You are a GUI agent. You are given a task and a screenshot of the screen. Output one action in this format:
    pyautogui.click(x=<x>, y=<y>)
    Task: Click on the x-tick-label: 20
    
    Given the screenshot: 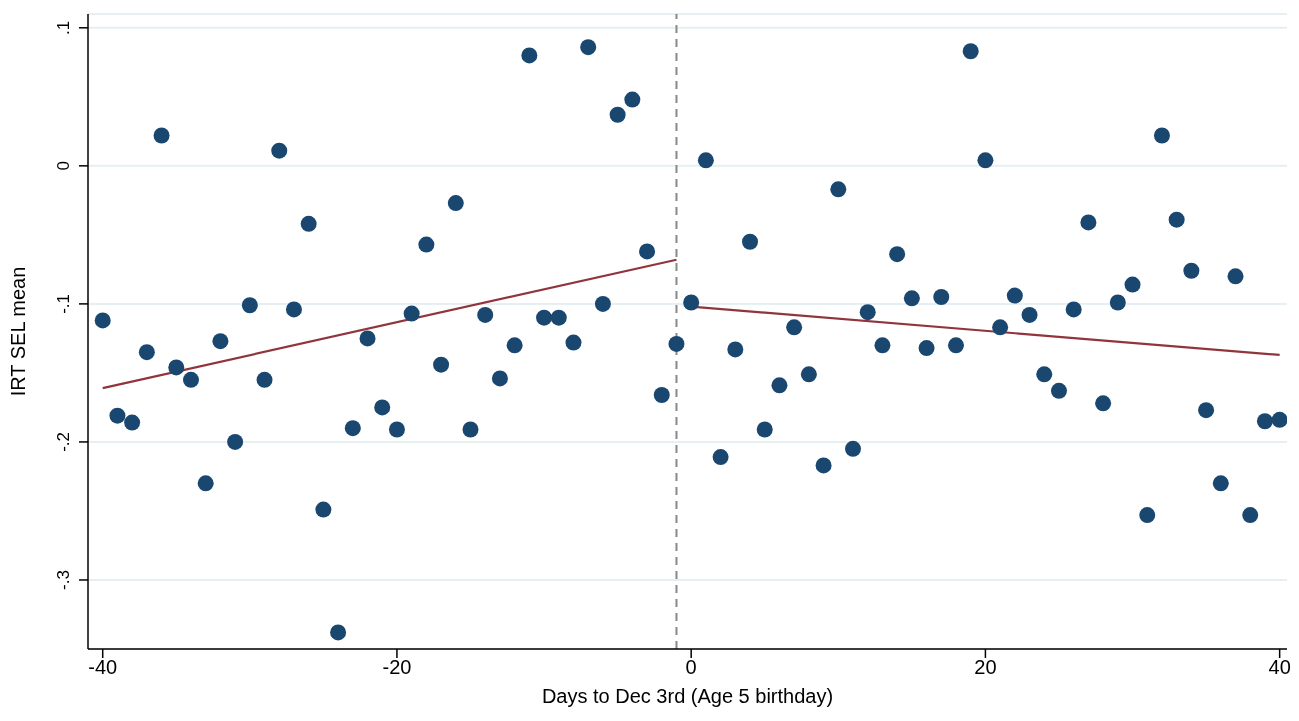 What is the action you would take?
    pyautogui.click(x=985, y=667)
    